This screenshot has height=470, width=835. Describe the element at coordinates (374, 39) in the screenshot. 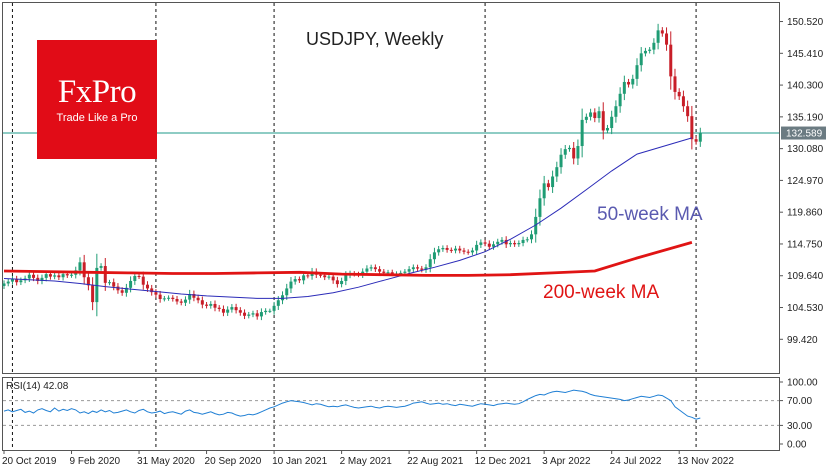

I see `chart-title: USDJPY, Weekly` at that location.